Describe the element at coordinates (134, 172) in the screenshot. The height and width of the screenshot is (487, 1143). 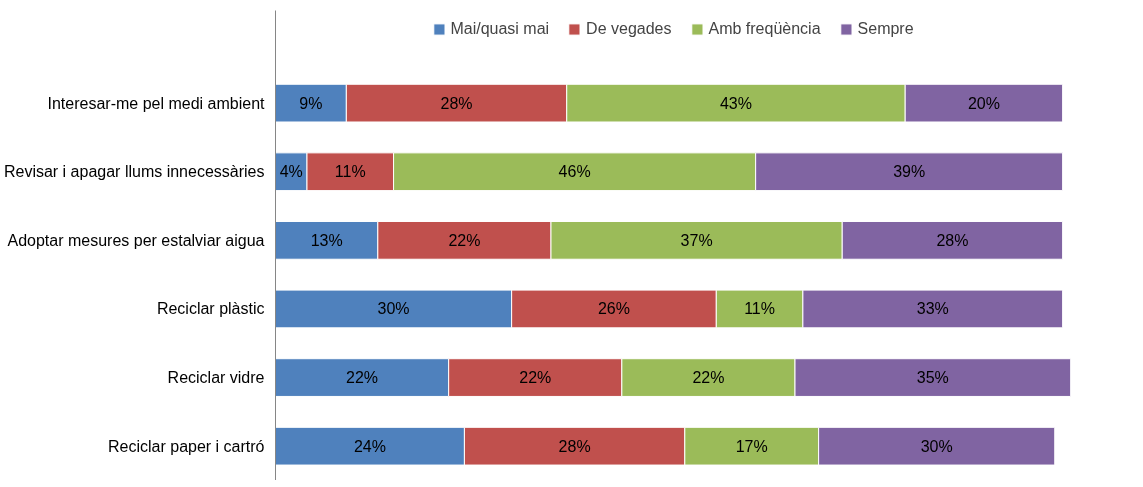
I see `y-tick-label: Revisar i apagar llums innecessàries` at that location.